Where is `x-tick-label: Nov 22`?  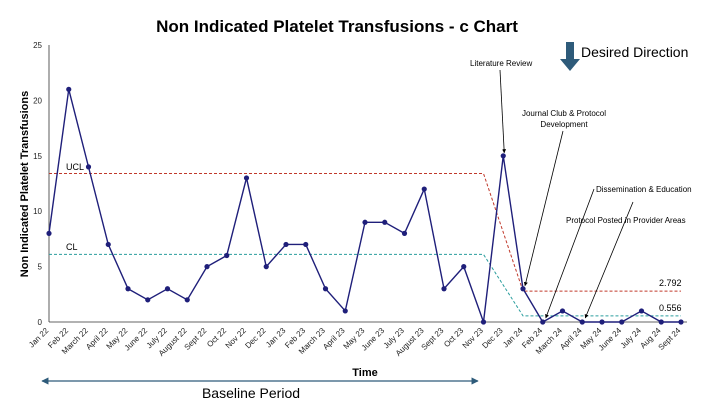 x-tick-label: Nov 22 is located at coordinates (236, 338).